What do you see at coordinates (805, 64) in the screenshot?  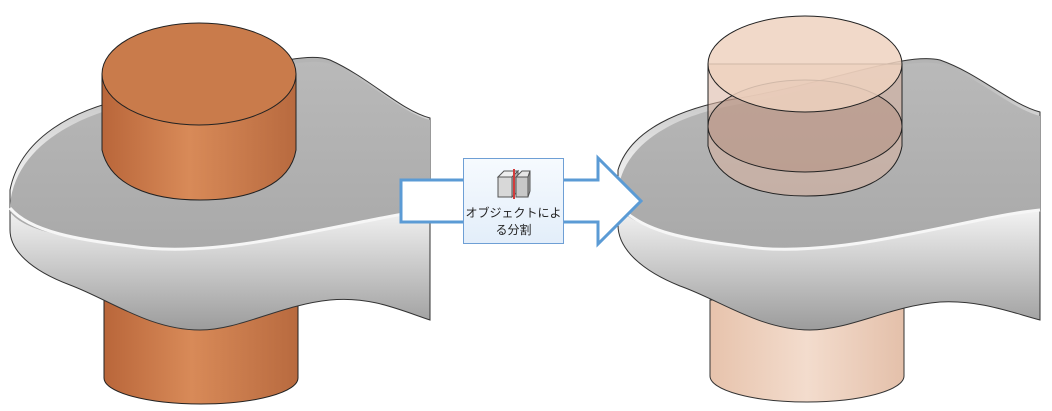 I see `cylinder-top-cap-after` at bounding box center [805, 64].